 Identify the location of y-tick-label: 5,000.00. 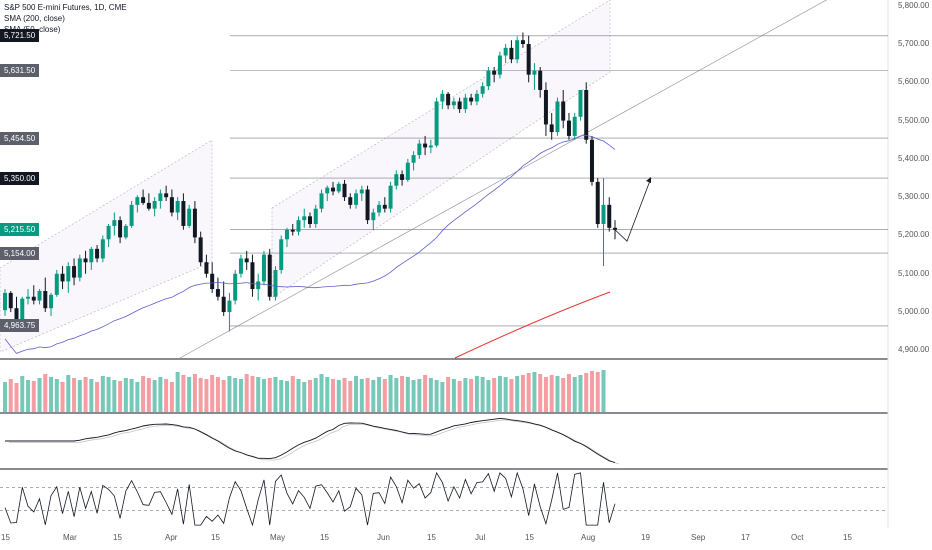
(914, 312).